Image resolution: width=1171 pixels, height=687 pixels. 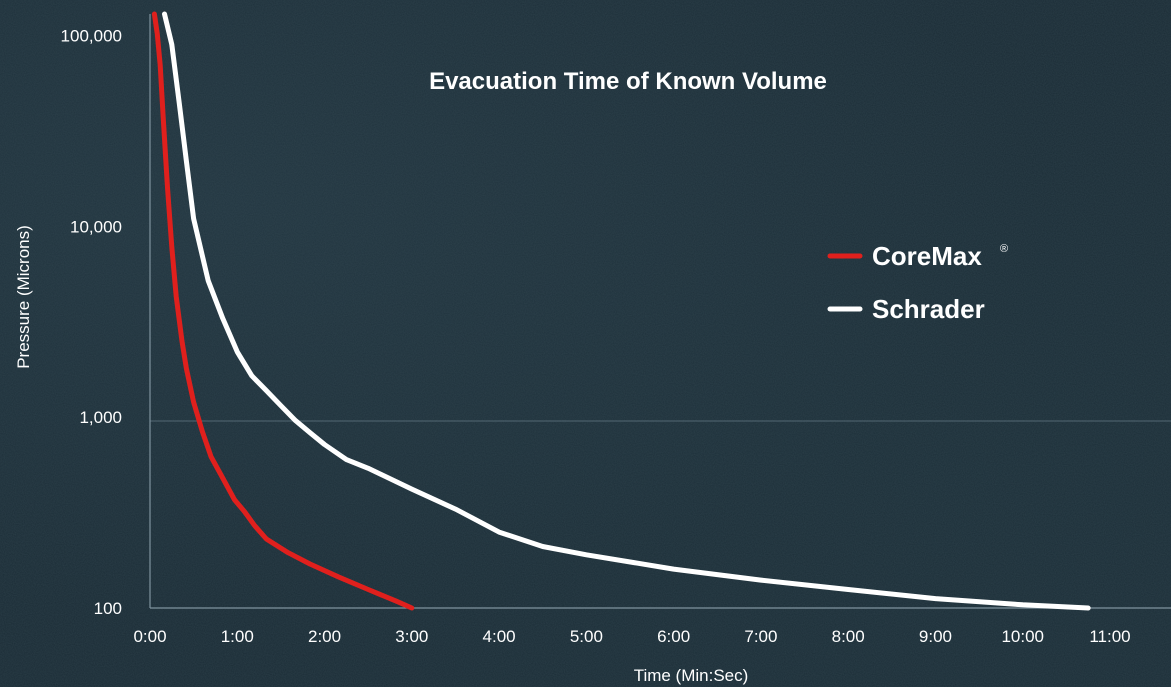 What do you see at coordinates (100, 417) in the screenshot?
I see `y-tick-label: 1,000` at bounding box center [100, 417].